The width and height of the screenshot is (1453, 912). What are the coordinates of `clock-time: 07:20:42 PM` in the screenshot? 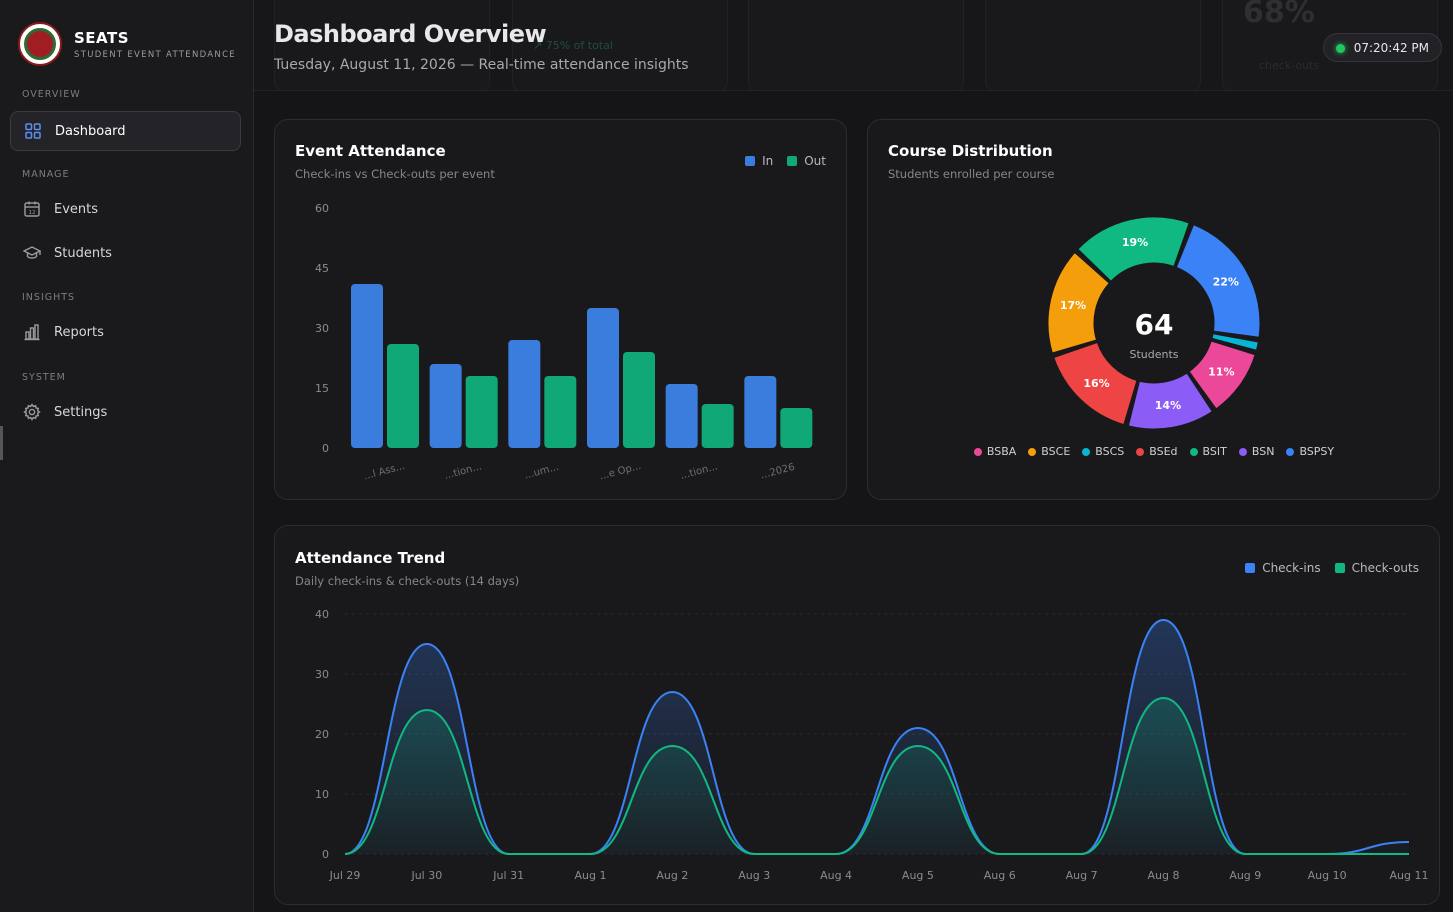 It's located at (1391, 47).